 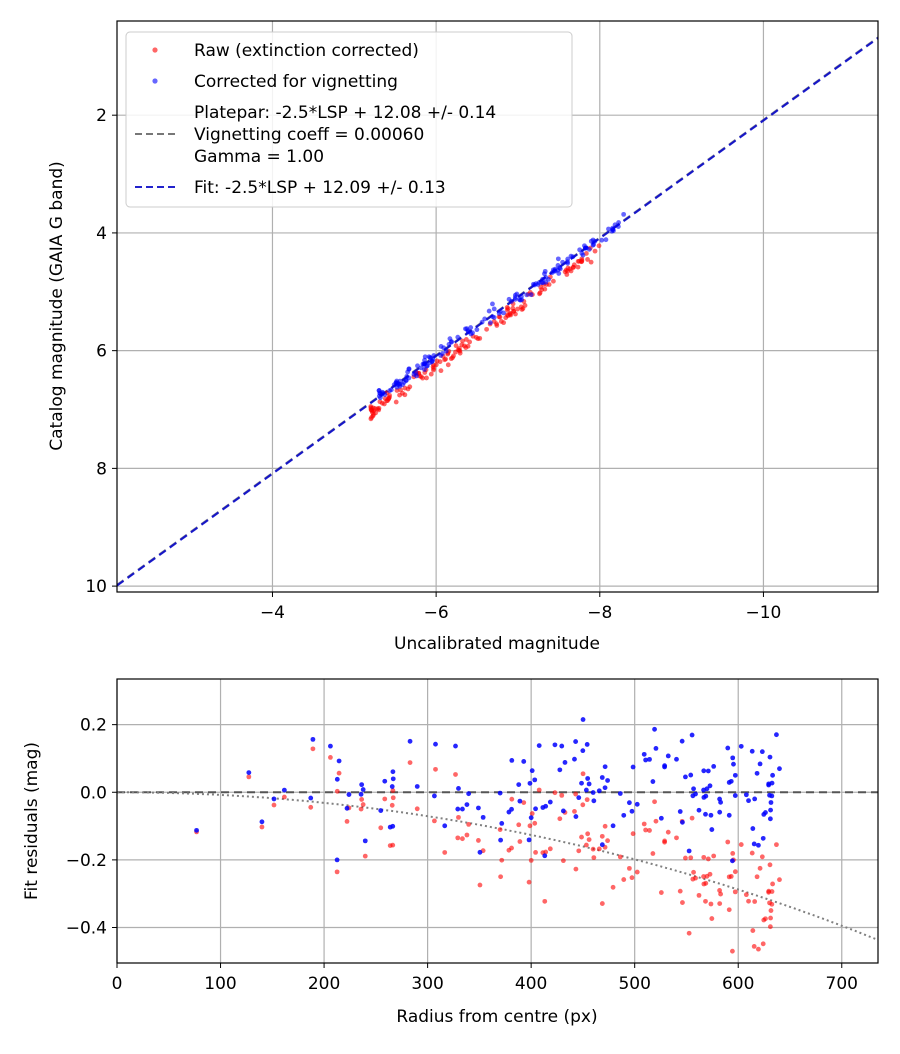 What do you see at coordinates (738, 984) in the screenshot?
I see `bottom-xtick-label: 600` at bounding box center [738, 984].